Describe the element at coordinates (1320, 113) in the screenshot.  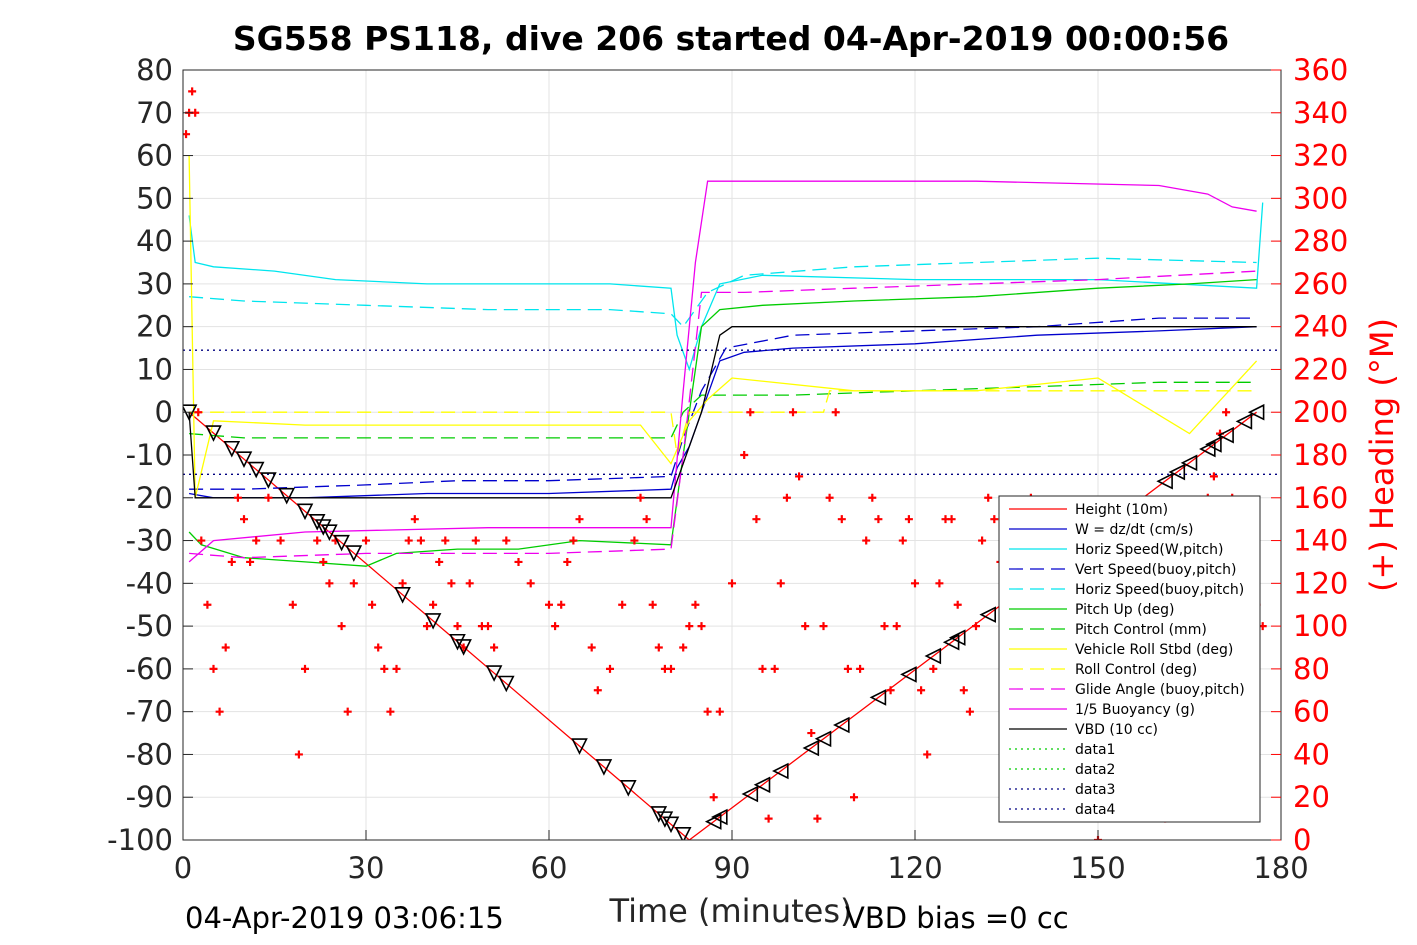
I see `y-right-tick-label-17: 340` at that location.